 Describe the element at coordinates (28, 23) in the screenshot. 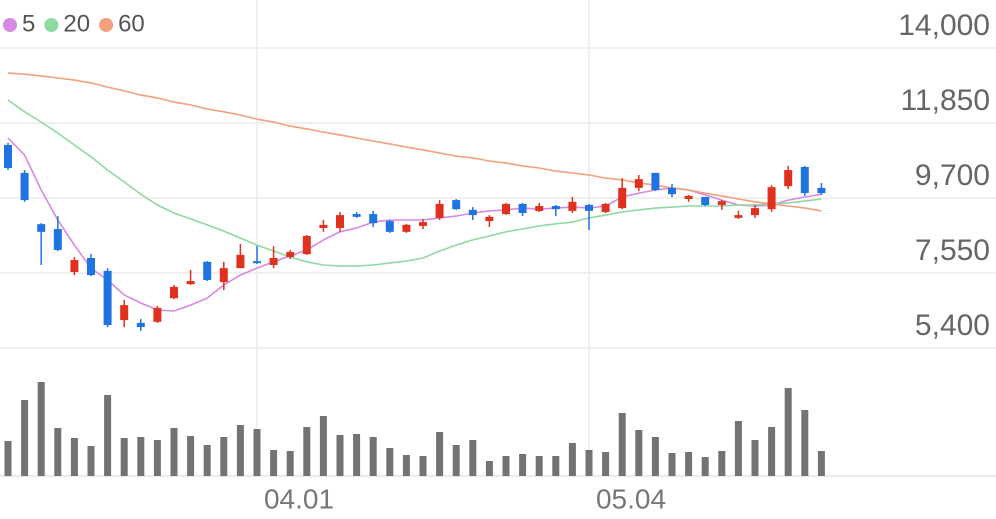

I see `legend-label: 5` at that location.